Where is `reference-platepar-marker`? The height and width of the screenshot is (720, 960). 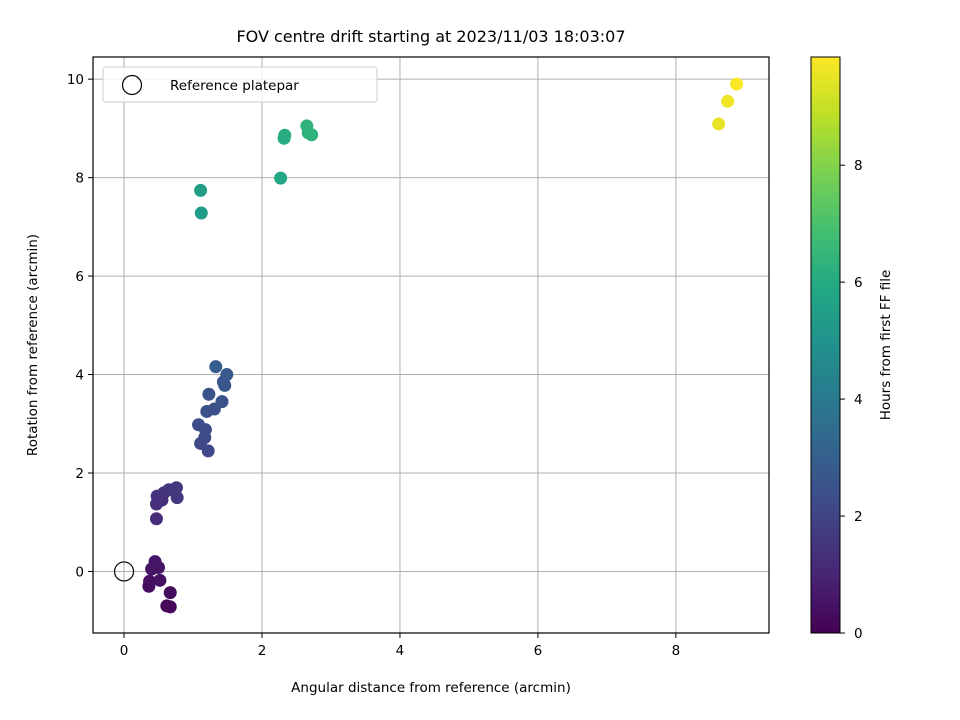
reference-platepar-marker is located at coordinates (124, 571).